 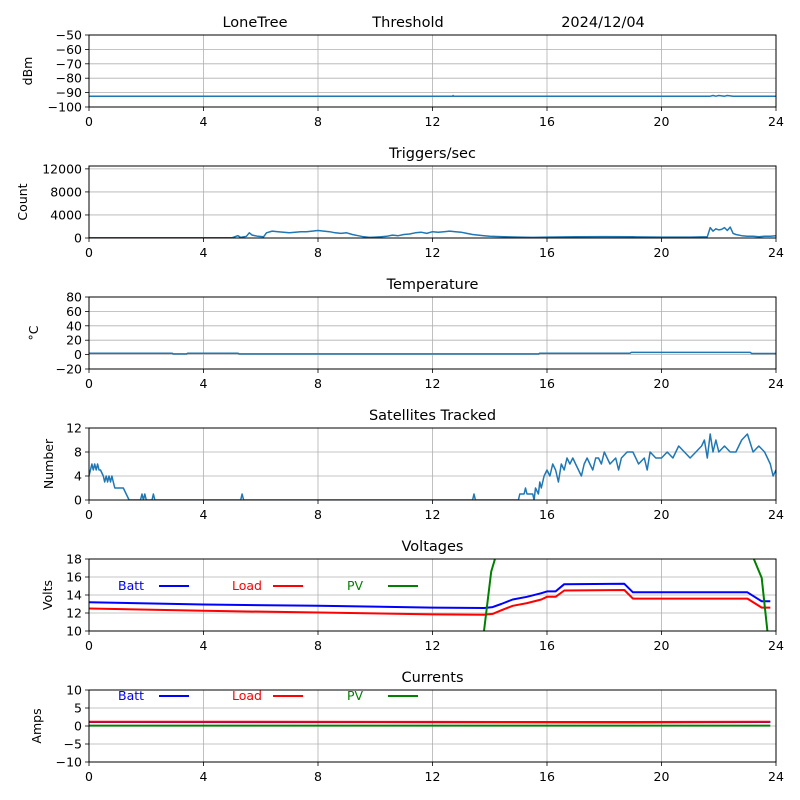 What do you see at coordinates (433, 547) in the screenshot?
I see `panel-title: Voltages` at bounding box center [433, 547].